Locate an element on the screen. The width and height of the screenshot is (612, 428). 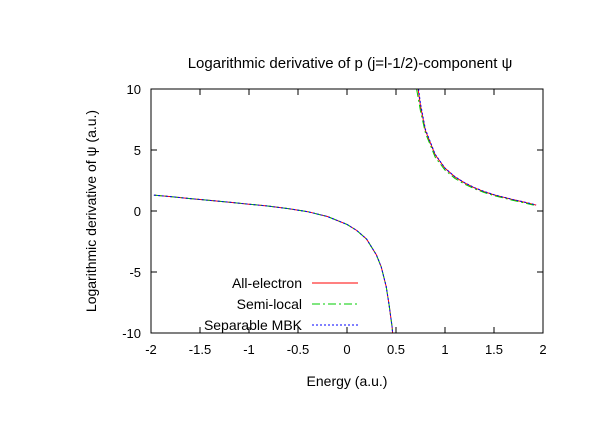
legend-label: Separable MBK is located at coordinates (253, 325).